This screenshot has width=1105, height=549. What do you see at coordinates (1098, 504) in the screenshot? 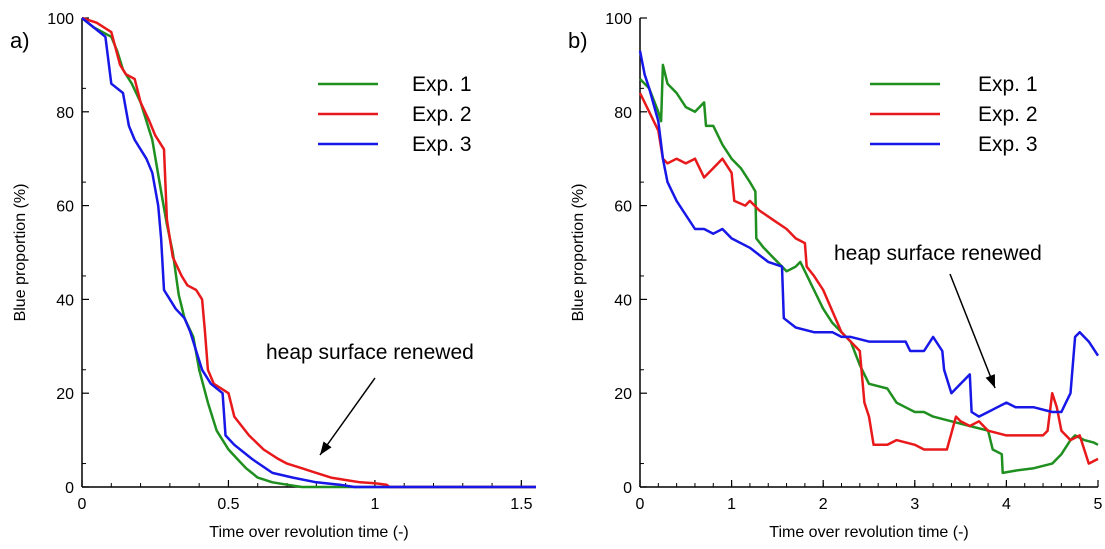
I see `x-tick-label: 5` at bounding box center [1098, 504].